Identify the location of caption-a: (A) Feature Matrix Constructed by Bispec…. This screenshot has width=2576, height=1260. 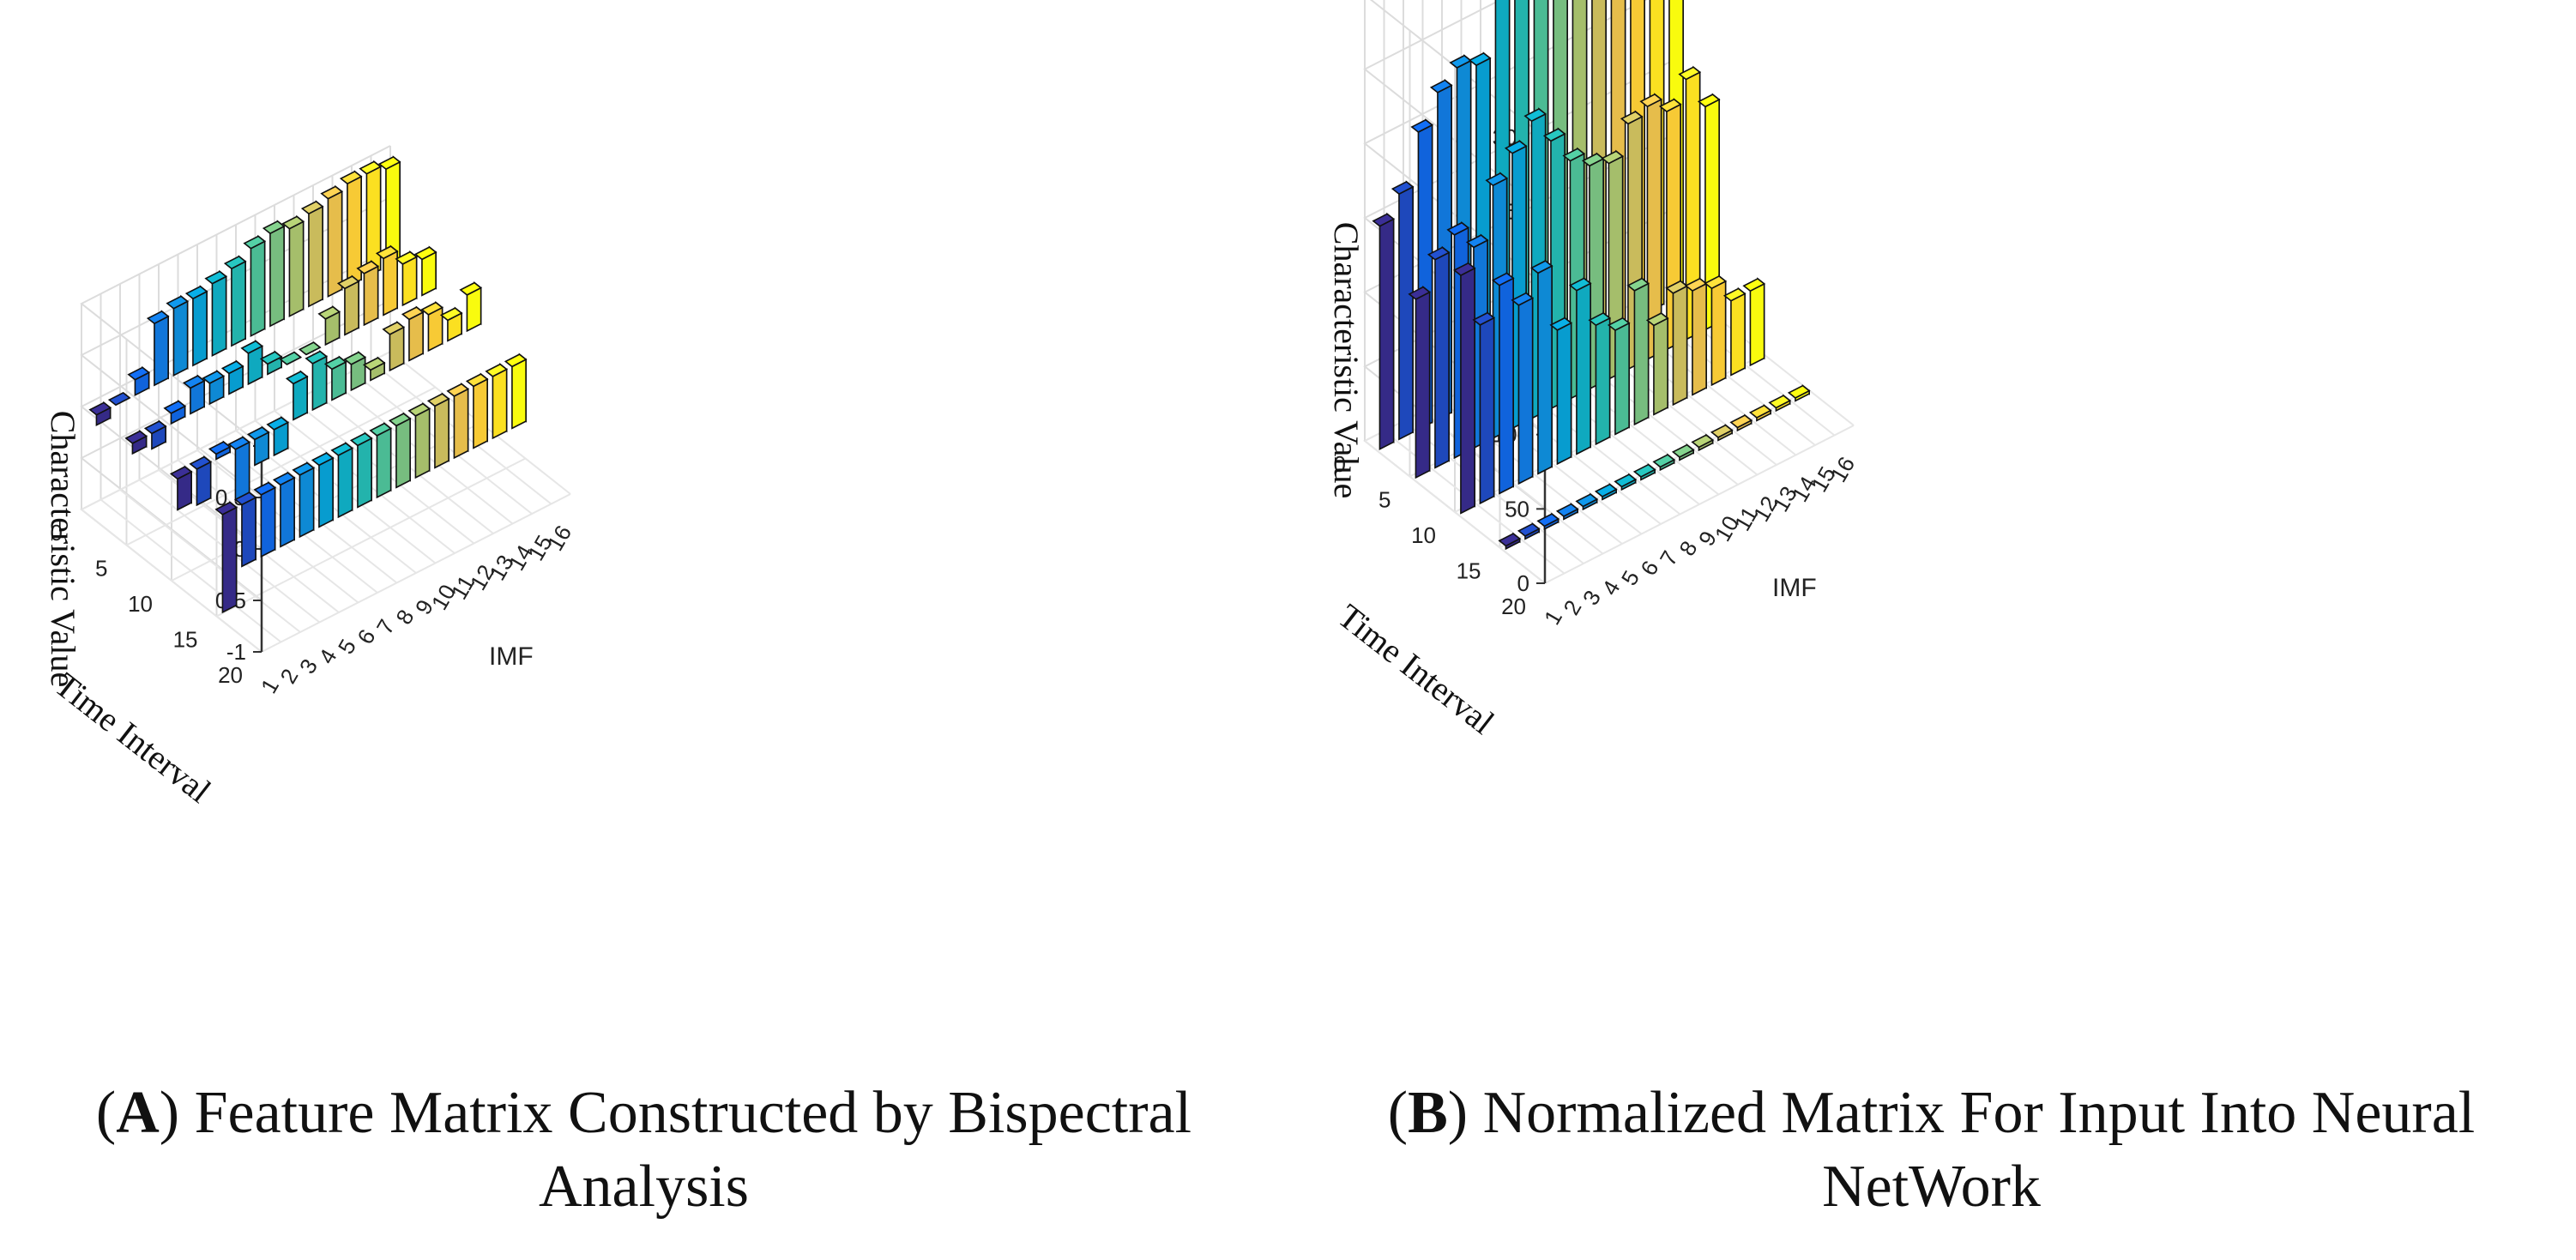
(643, 1150).